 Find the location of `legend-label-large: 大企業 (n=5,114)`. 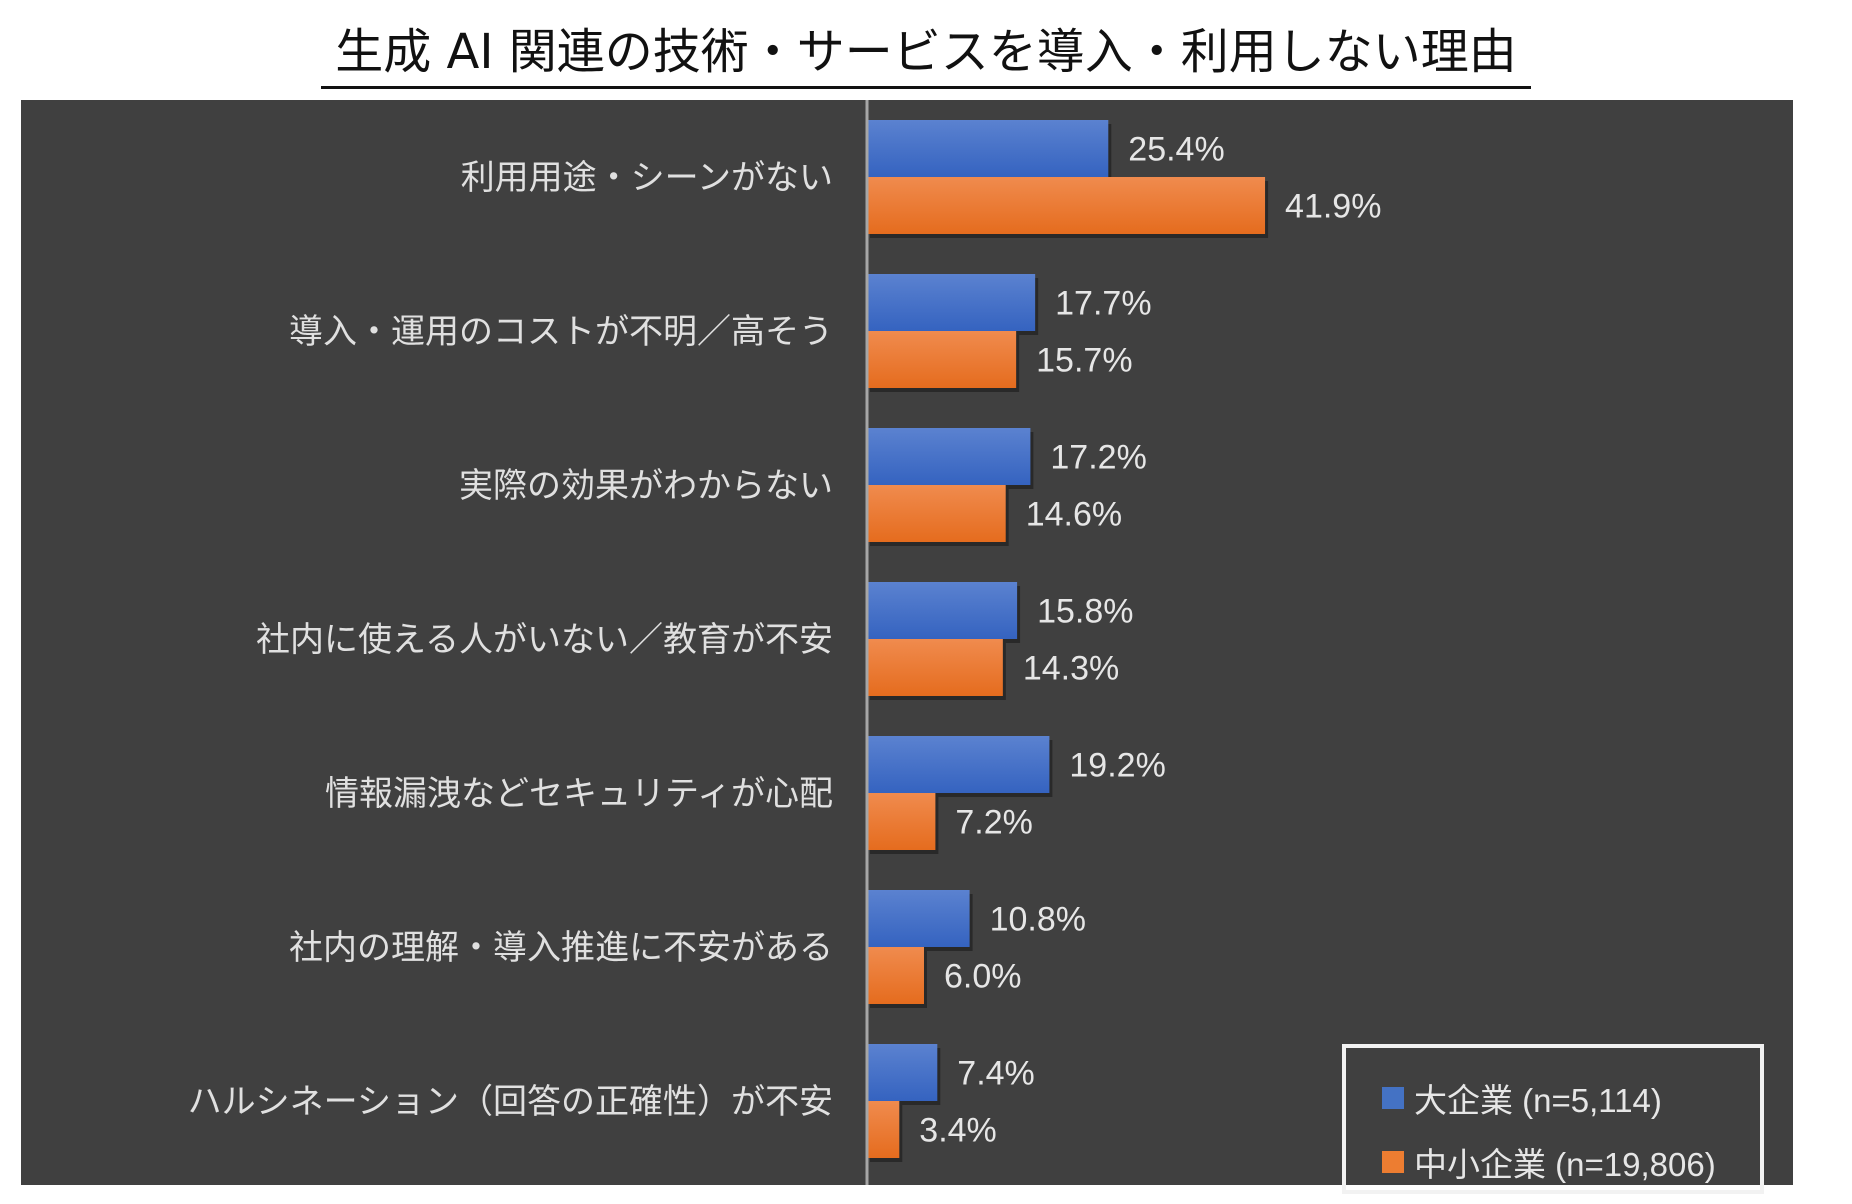

legend-label-large: 大企業 (n=5,114) is located at coordinates (1538, 1100).